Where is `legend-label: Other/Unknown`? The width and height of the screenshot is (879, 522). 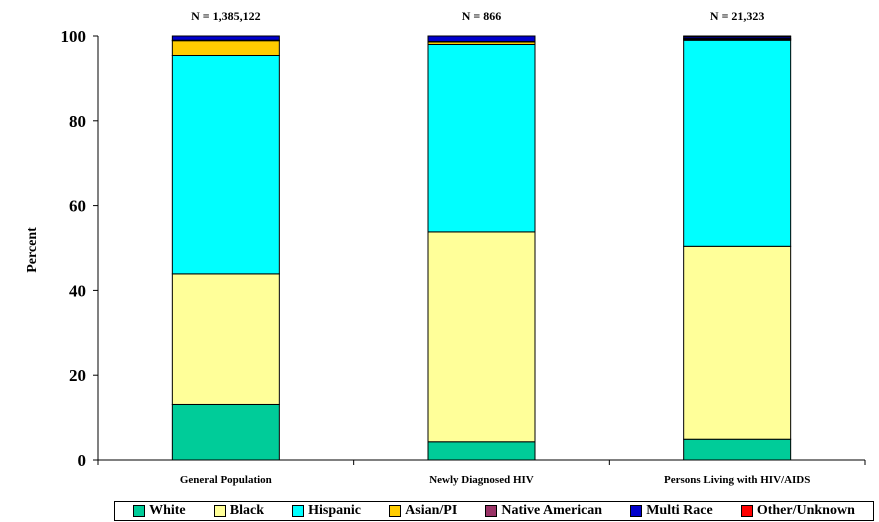
legend-label: Other/Unknown is located at coordinates (805, 510).